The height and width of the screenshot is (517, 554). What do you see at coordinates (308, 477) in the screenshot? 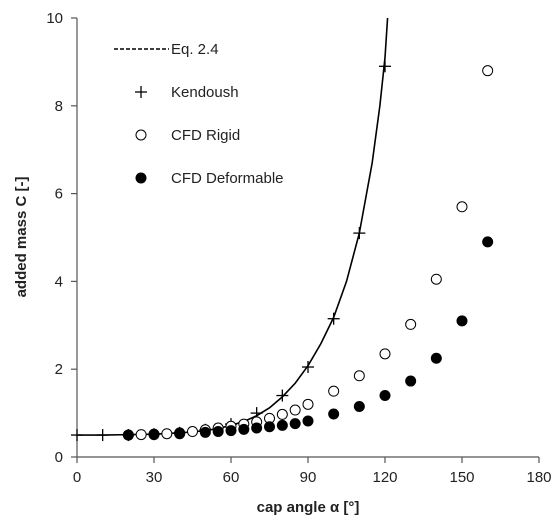
I see `x-tick-label: 90` at bounding box center [308, 477].